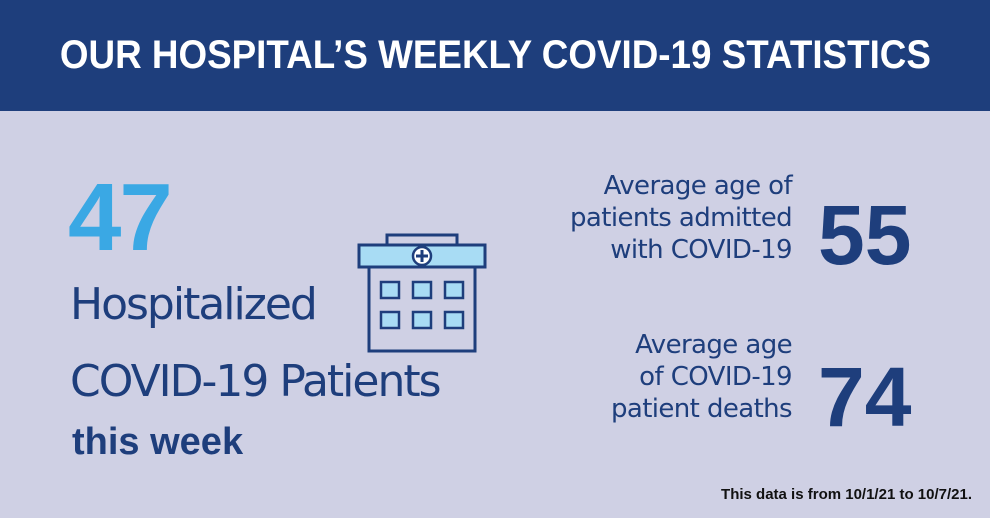 Image resolution: width=990 pixels, height=518 pixels. I want to click on hospital-building-icon, so click(422, 293).